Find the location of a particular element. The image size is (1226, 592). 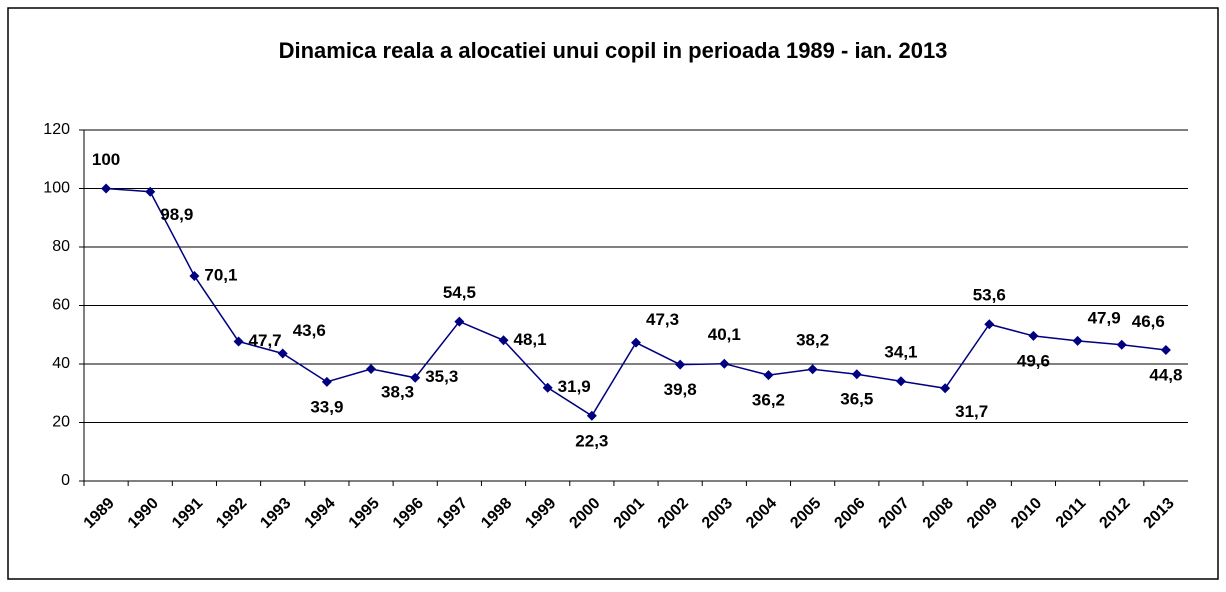

value-label: 35,3 is located at coordinates (441, 376).